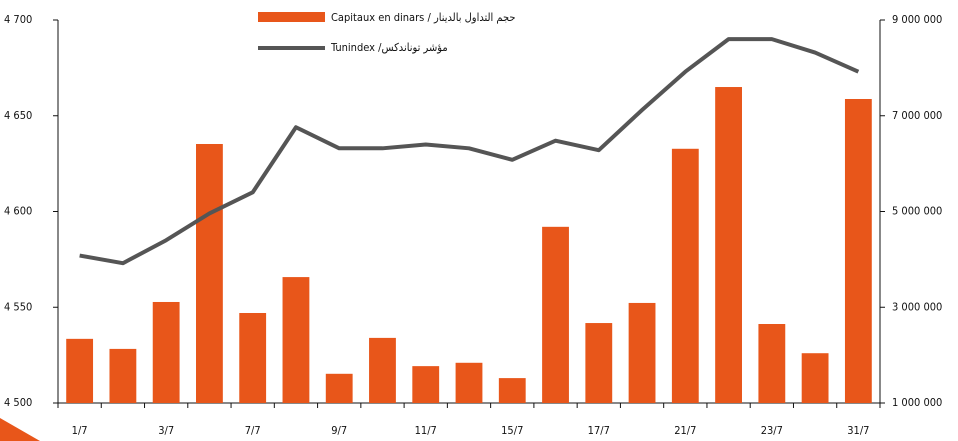 The image size is (958, 441). What do you see at coordinates (18, 402) in the screenshot?
I see `y-tick-label: 4 500` at bounding box center [18, 402].